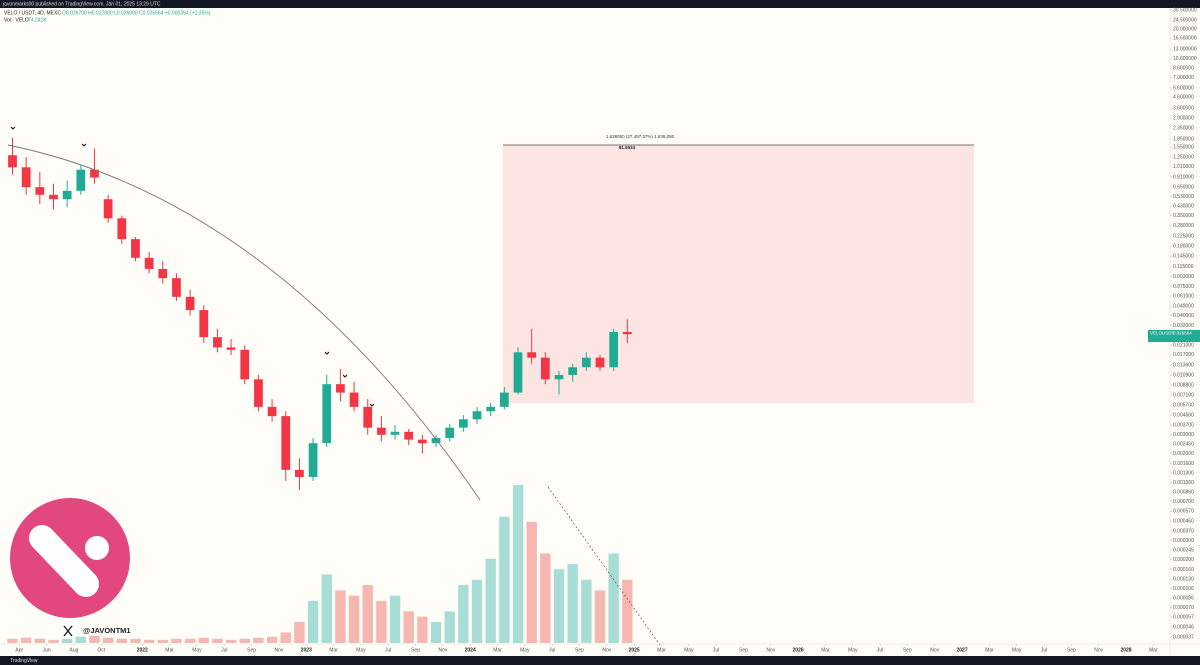 Image resolution: width=1200 pixels, height=665 pixels. Describe the element at coordinates (1183, 287) in the screenshot. I see `y-tick-label: 0.075000` at that location.